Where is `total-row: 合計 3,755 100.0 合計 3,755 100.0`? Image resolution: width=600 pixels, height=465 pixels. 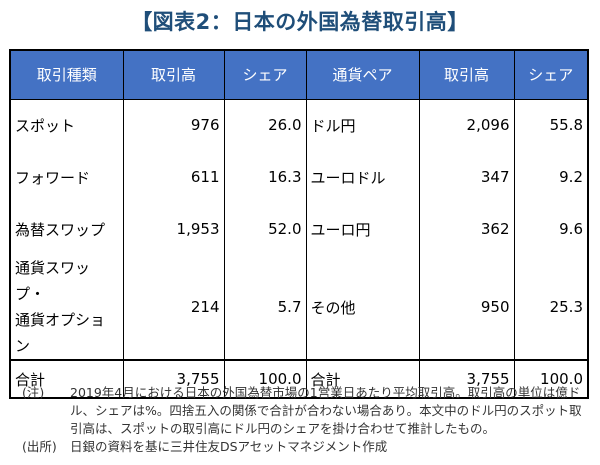 total-row: 合計 3,755 100.0 合計 3,755 100.0 is located at coordinates (299, 379).